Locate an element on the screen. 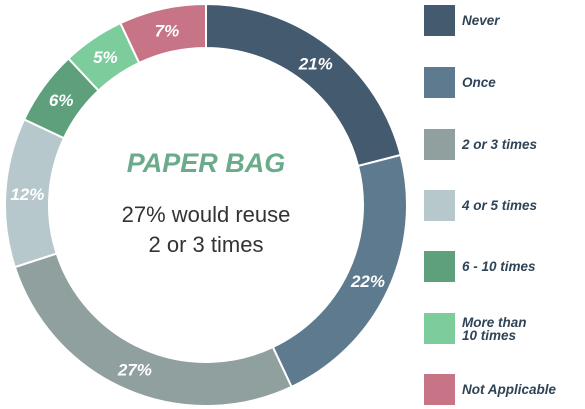 Image resolution: width=585 pixels, height=409 pixels. slice-once is located at coordinates (339, 271).